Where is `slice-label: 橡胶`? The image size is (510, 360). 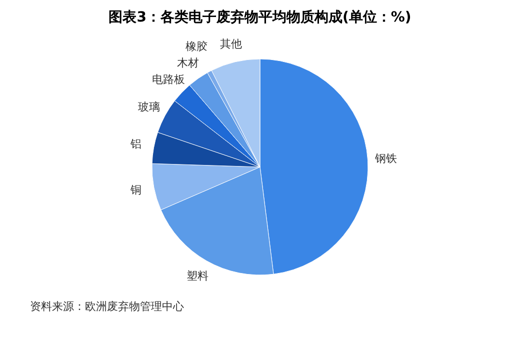 slice-label: 橡胶 is located at coordinates (196, 46).